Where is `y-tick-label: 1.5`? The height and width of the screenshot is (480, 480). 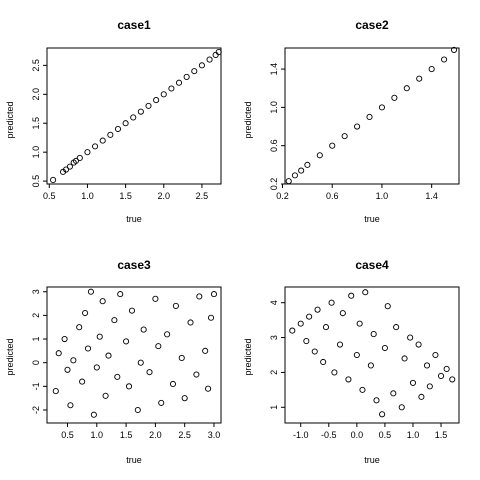 y-tick-label: 1.5 is located at coordinates (36, 123).